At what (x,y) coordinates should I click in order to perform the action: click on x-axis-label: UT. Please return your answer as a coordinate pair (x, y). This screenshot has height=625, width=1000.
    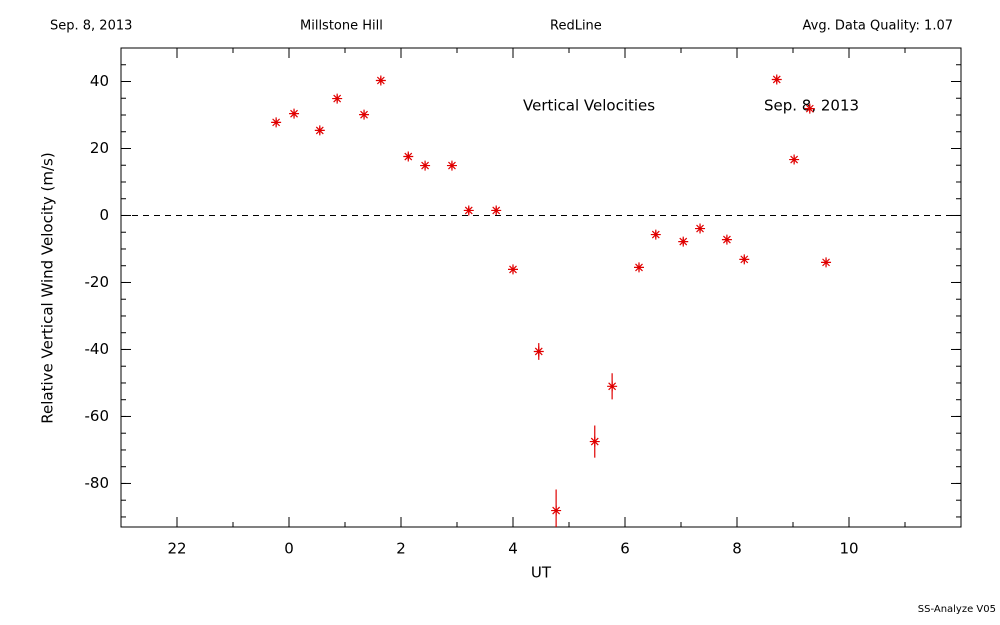
    Looking at the image, I should click on (541, 573).